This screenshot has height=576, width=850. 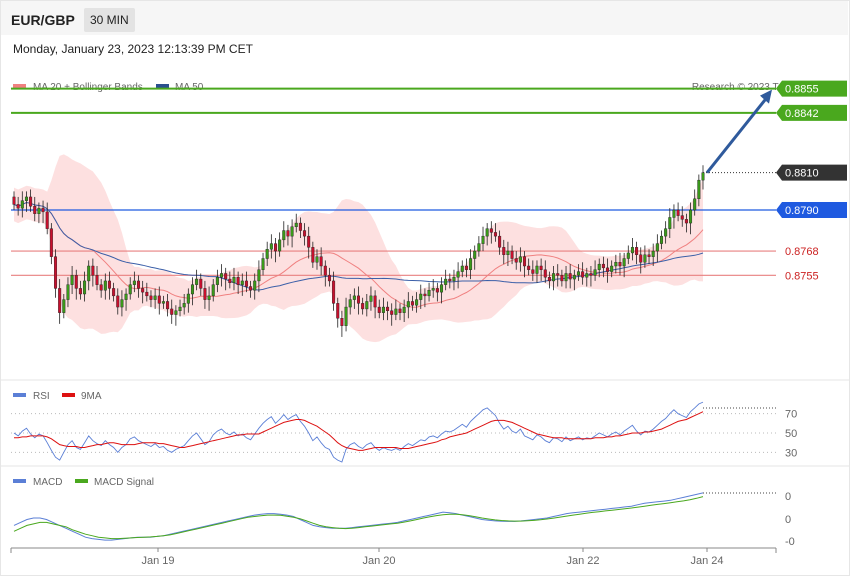 I want to click on rsi-tick-label: 50, so click(x=791, y=434).